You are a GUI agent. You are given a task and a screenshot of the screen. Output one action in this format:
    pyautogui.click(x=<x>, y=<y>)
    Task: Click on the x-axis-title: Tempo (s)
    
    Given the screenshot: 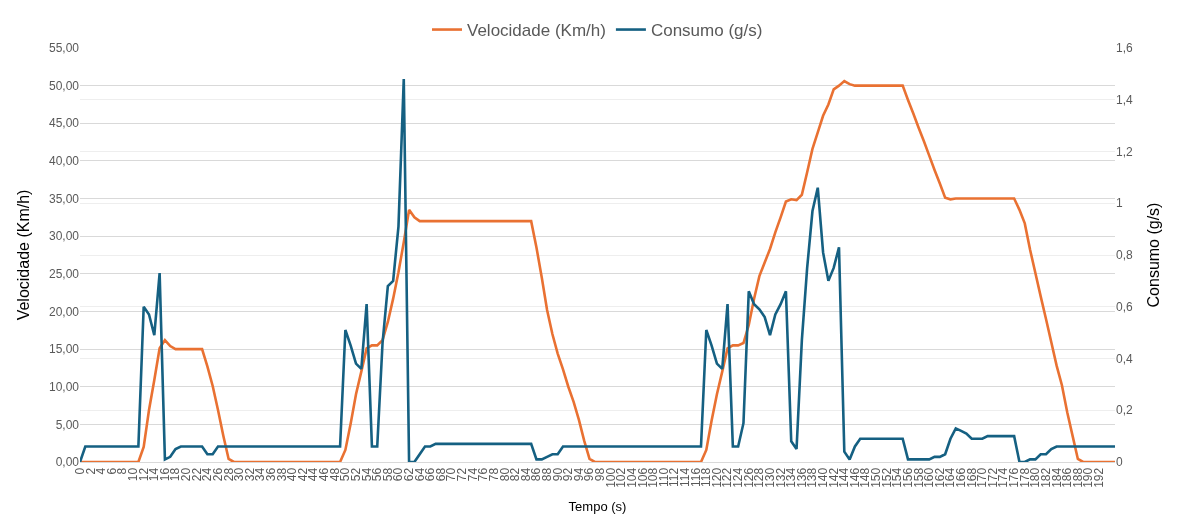 What is the action you would take?
    pyautogui.click(x=597, y=507)
    